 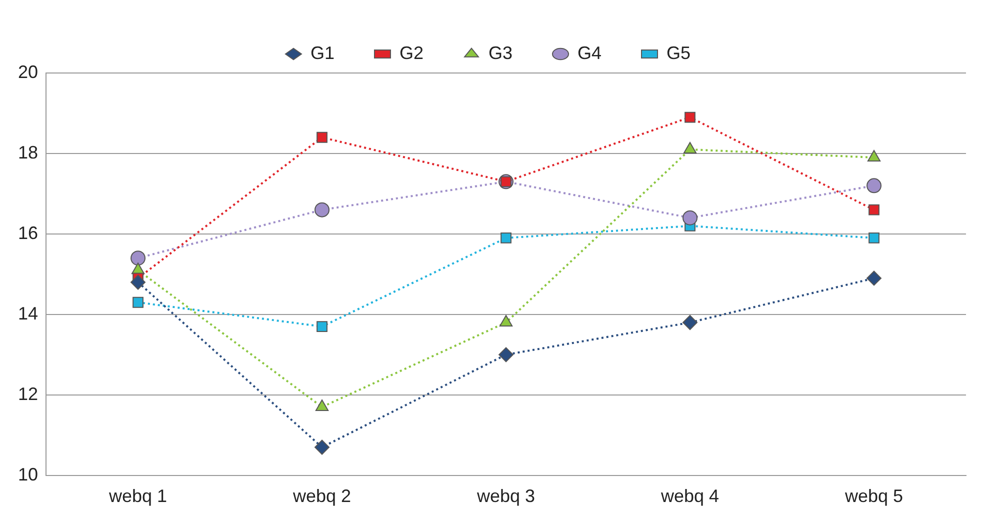 I want to click on x-tick-label: webq 3, so click(x=506, y=496).